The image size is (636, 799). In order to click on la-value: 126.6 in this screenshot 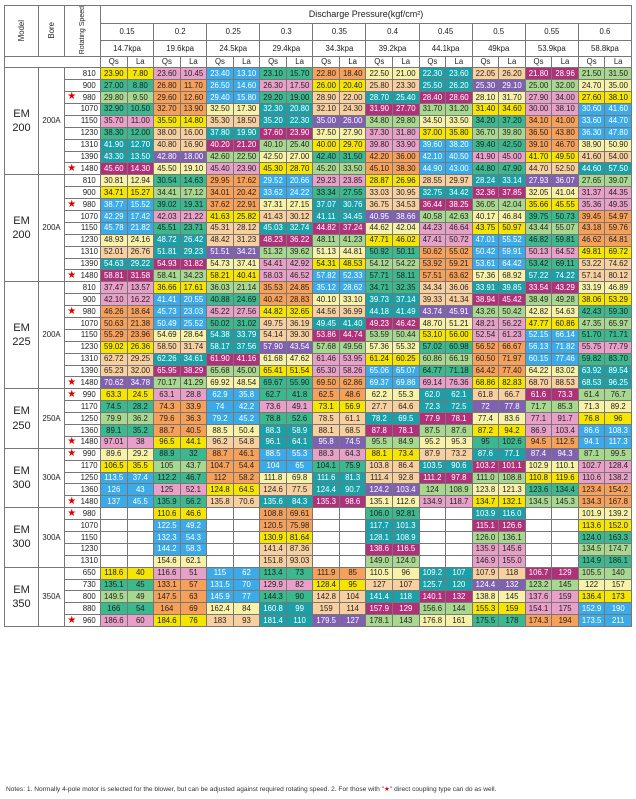, I will do `click(512, 525)`.